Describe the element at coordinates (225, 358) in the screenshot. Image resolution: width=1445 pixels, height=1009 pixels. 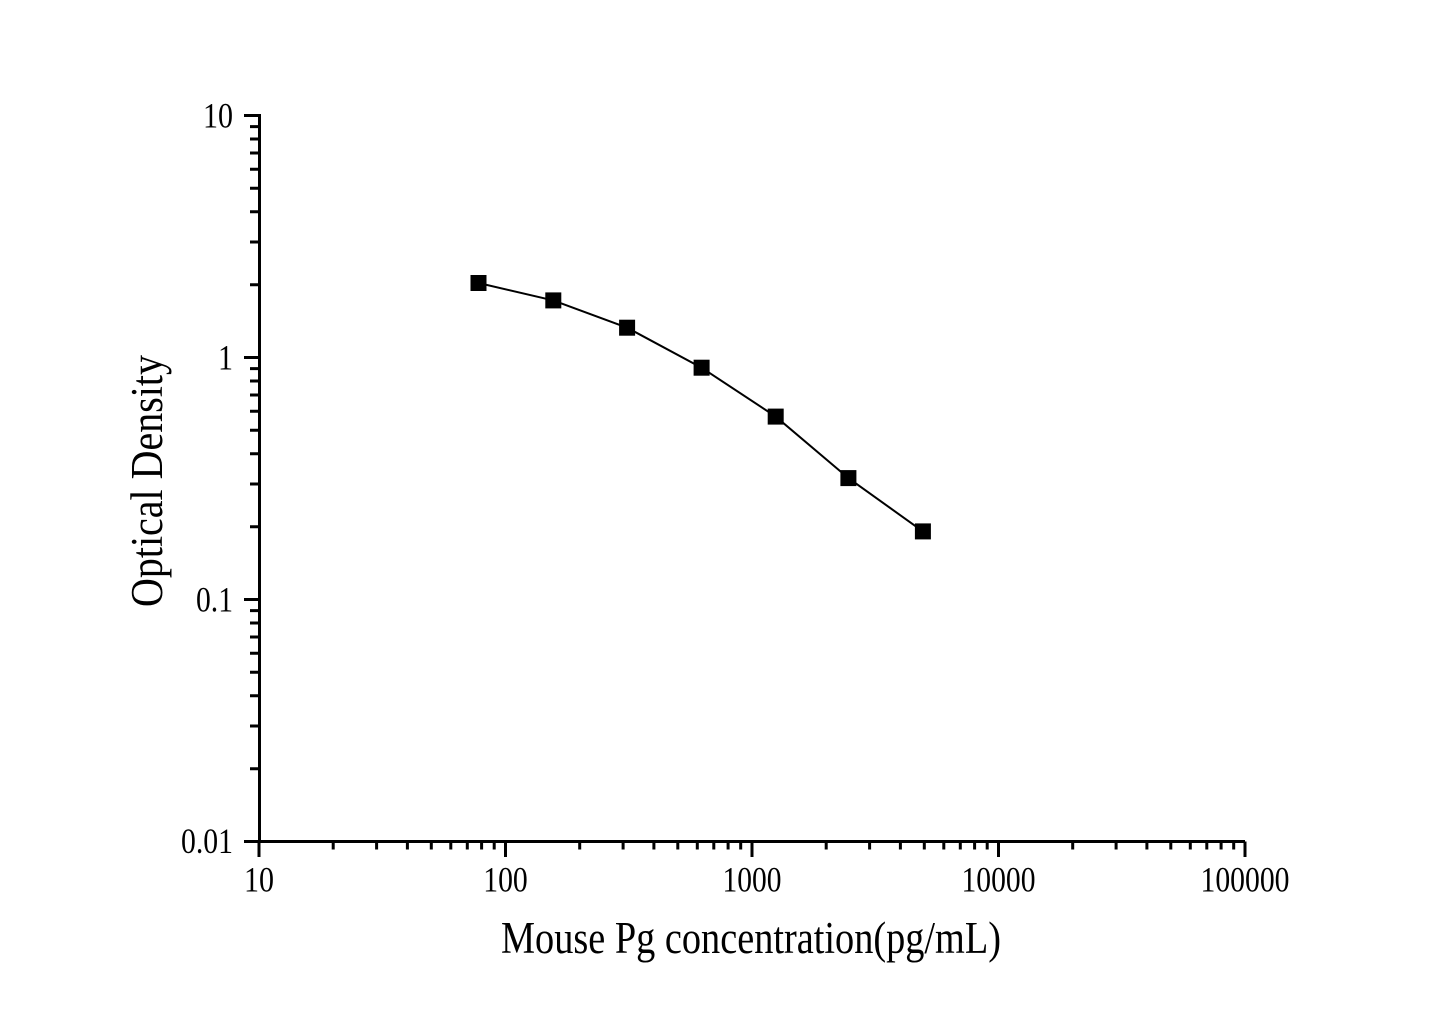
I see `svg-text: 1` at that location.